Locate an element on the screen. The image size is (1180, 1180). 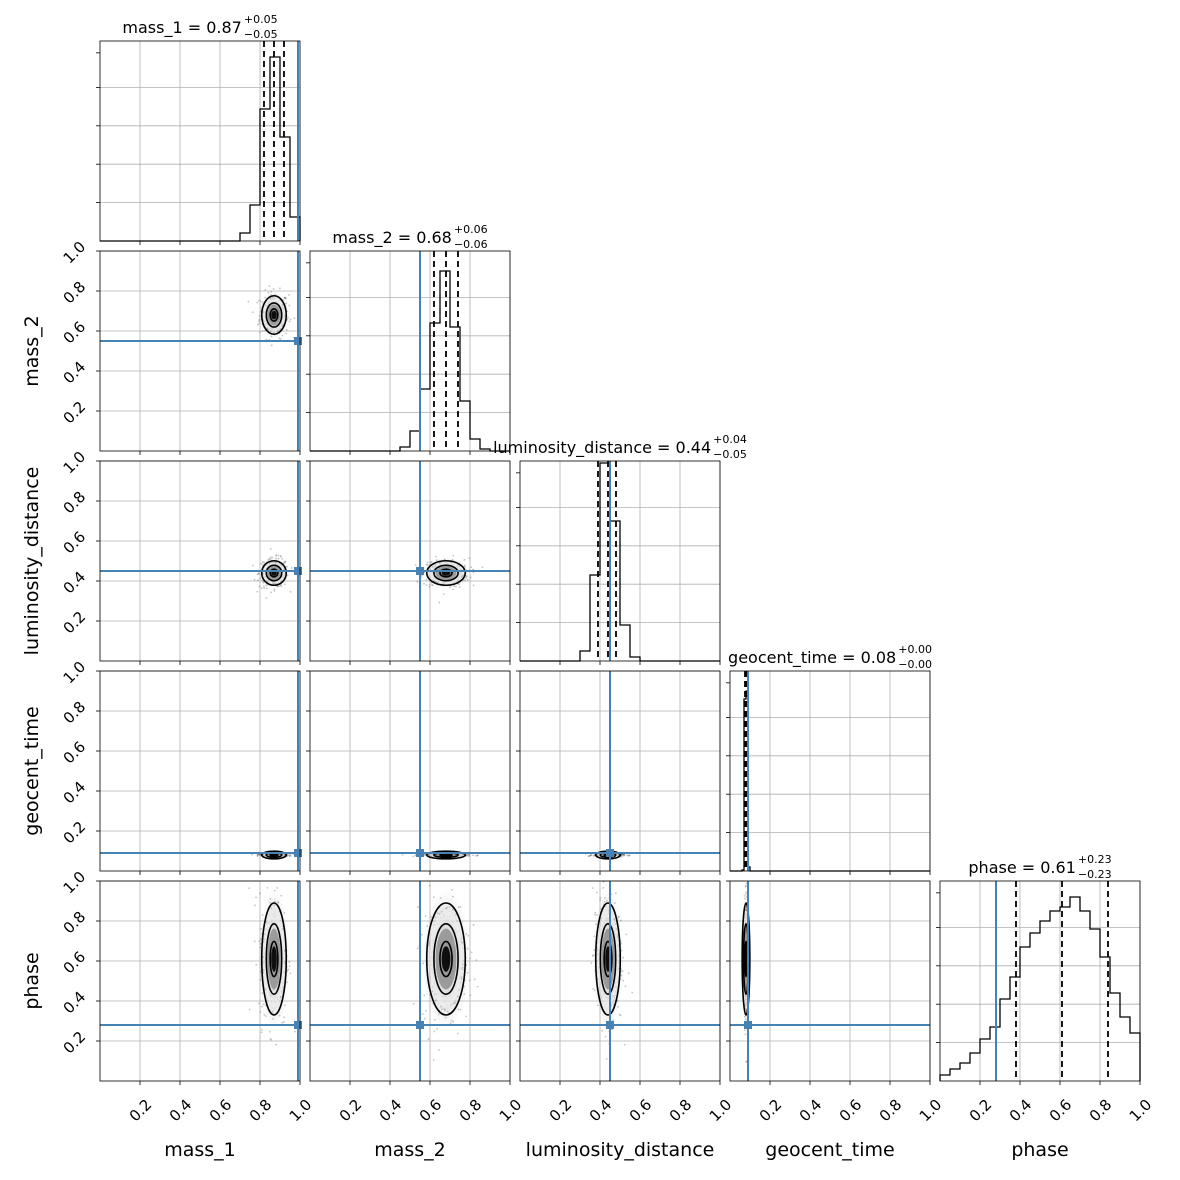
truth-marker is located at coordinates (610, 1025).